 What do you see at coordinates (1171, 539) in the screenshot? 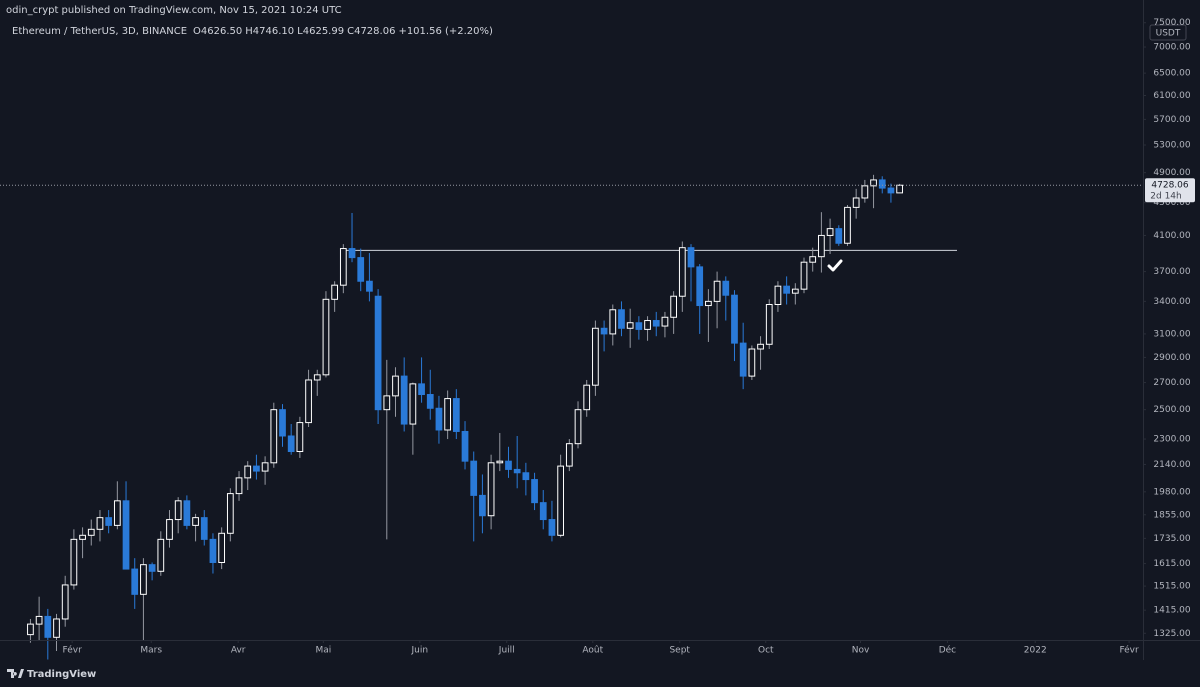
I see `y-tick-label: 1735.00` at bounding box center [1171, 539].